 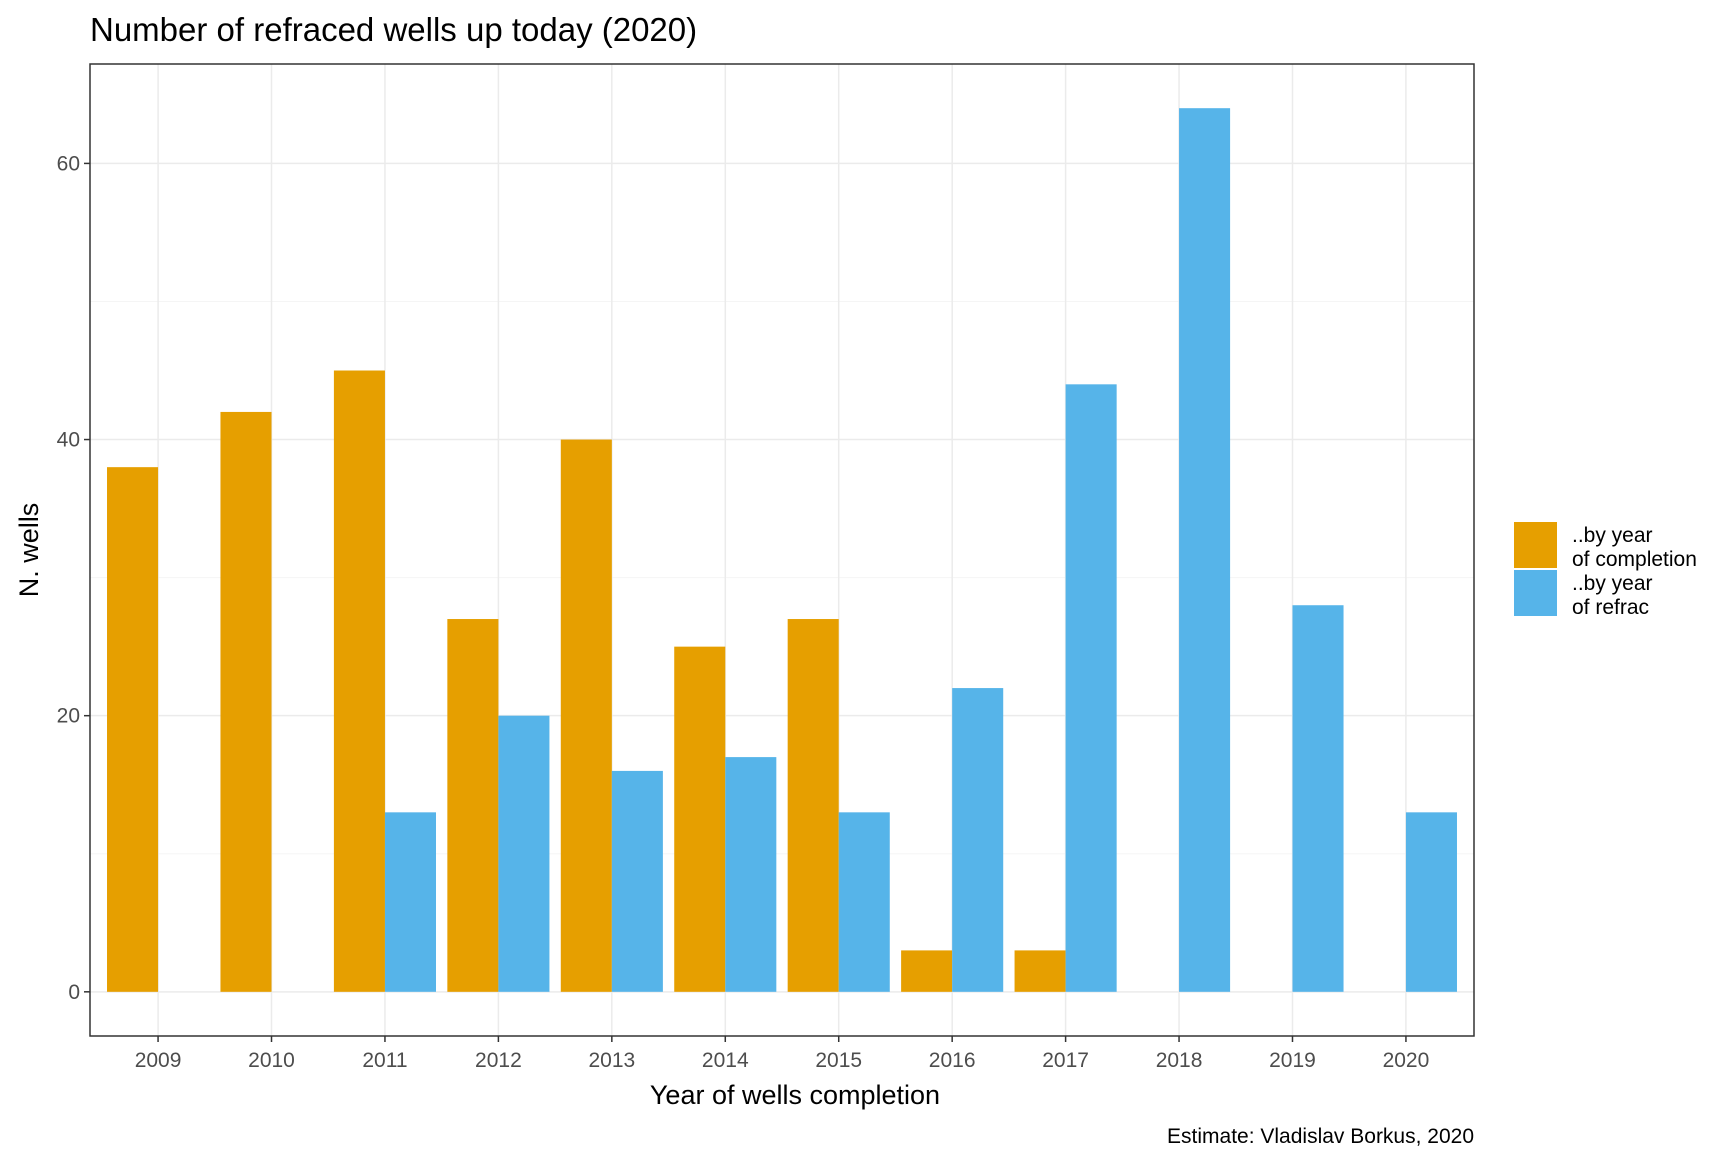 What do you see at coordinates (700, 819) in the screenshot?
I see `bar-completion-2014` at bounding box center [700, 819].